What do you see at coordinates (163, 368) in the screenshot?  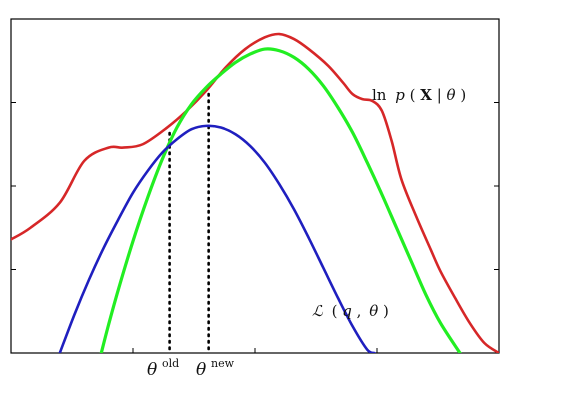 I see `theta-old-label: θ old` at bounding box center [163, 368].